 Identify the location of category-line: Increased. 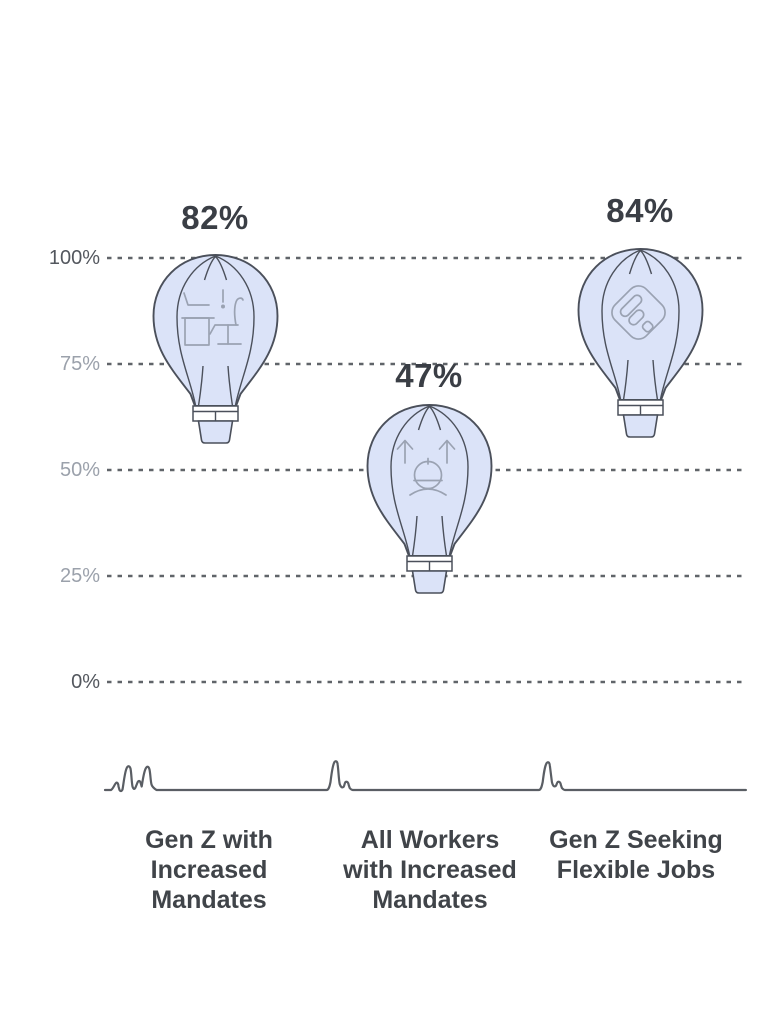
(209, 870).